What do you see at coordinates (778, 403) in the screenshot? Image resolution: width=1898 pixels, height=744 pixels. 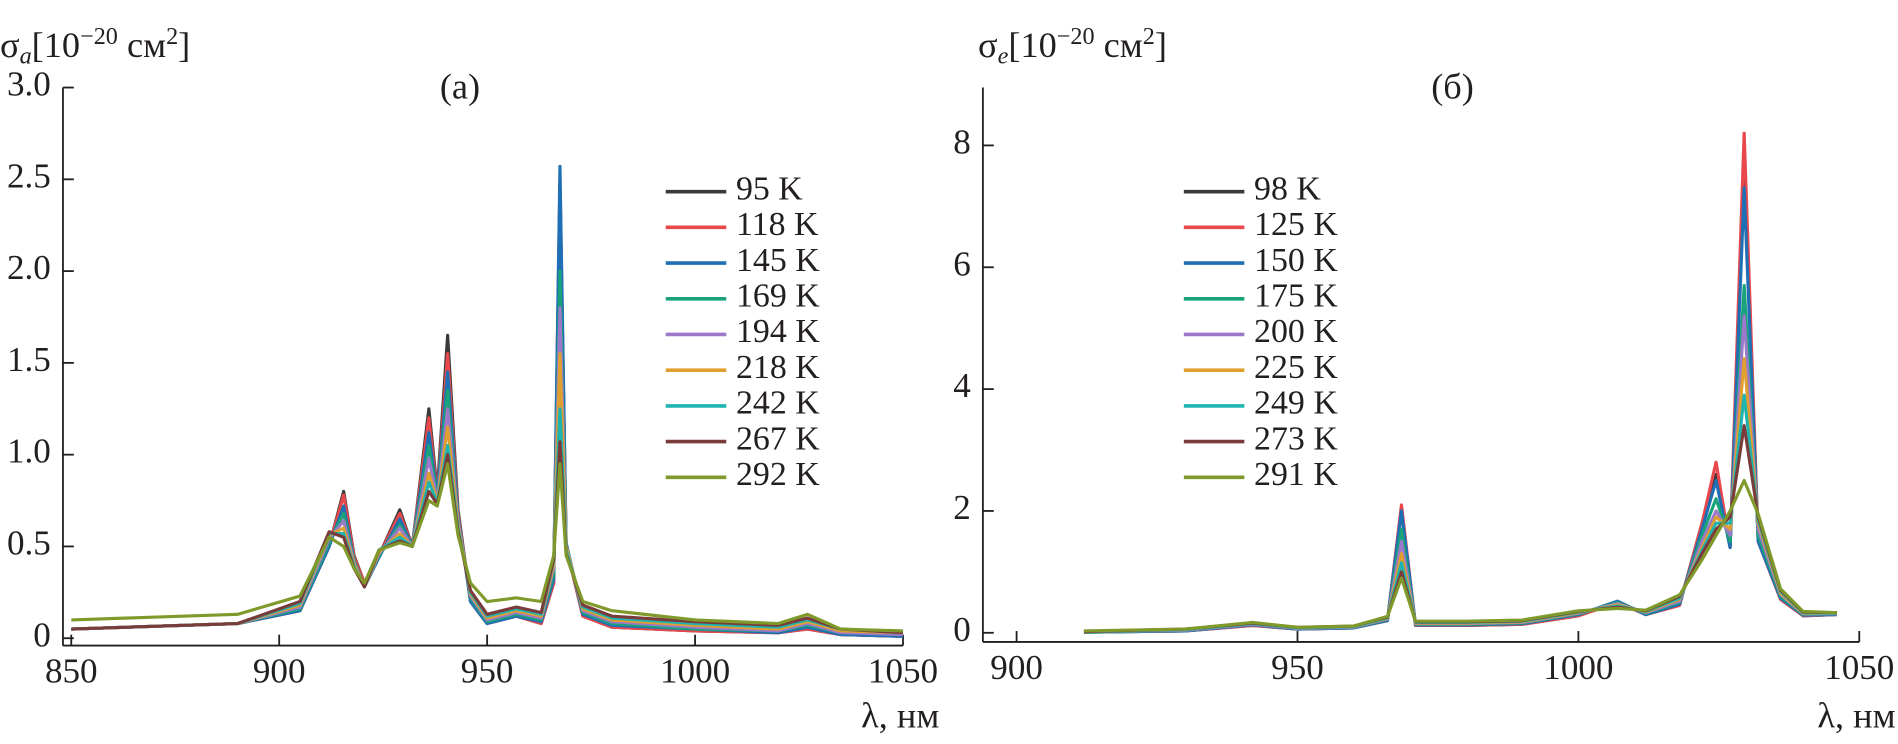 I see `legend-label: 242 K` at bounding box center [778, 403].